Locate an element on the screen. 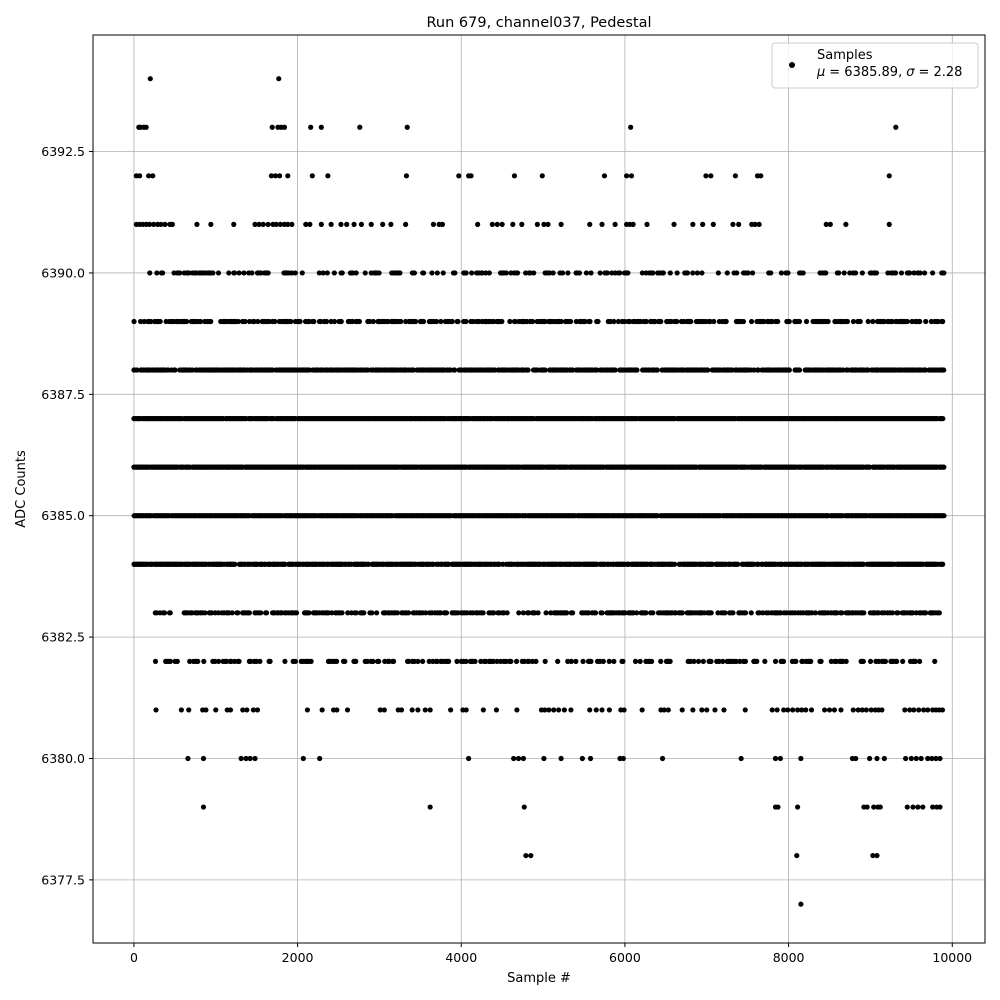  y-axis-label: ADC Counts is located at coordinates (21, 489).